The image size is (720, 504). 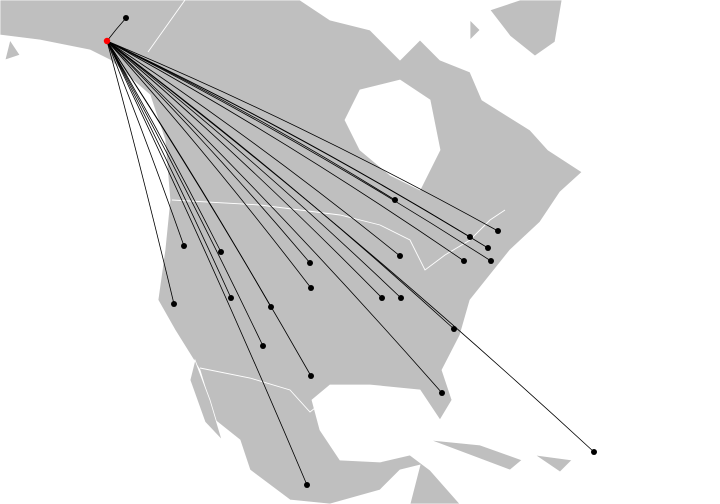 I want to click on us-mexico-border, so click(x=262, y=390).